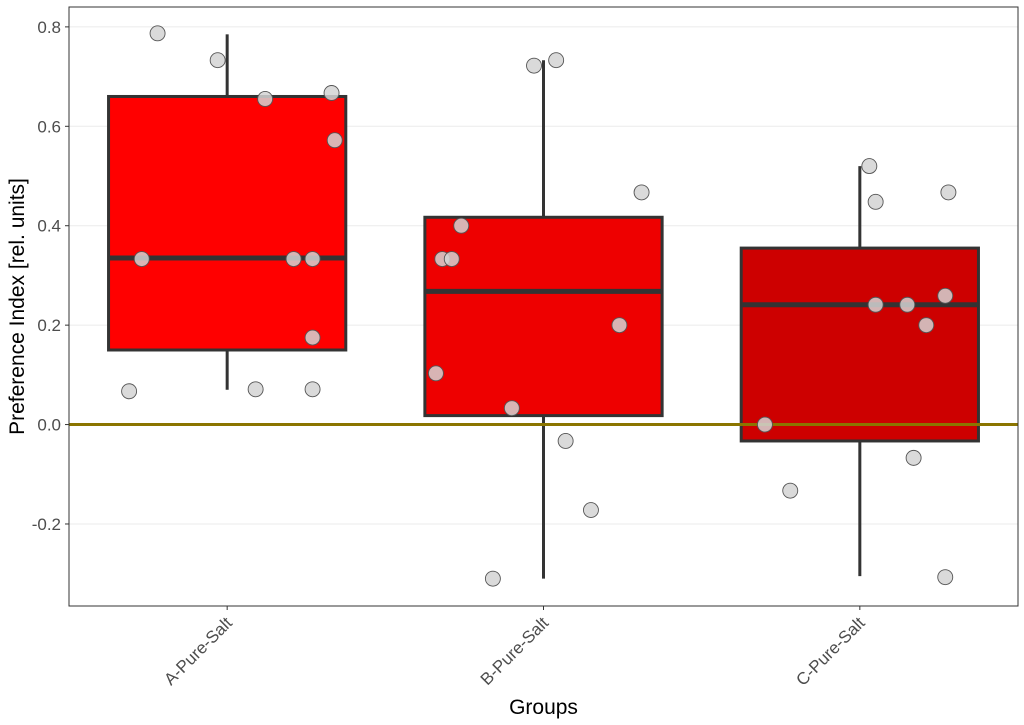  What do you see at coordinates (830, 651) in the screenshot?
I see `x-tick-label: C-Pure-Salt` at bounding box center [830, 651].